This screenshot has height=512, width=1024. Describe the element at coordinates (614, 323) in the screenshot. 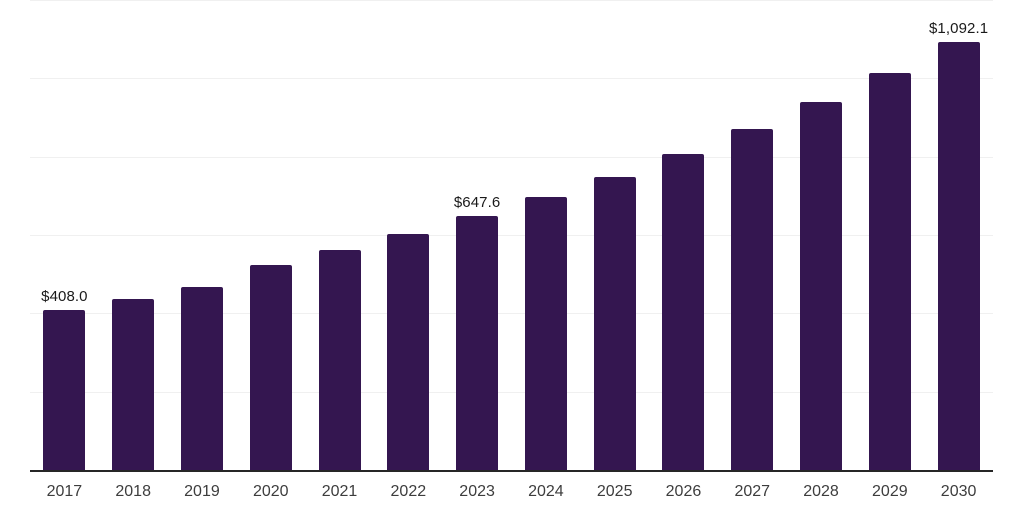

I see `bar-2025` at that location.